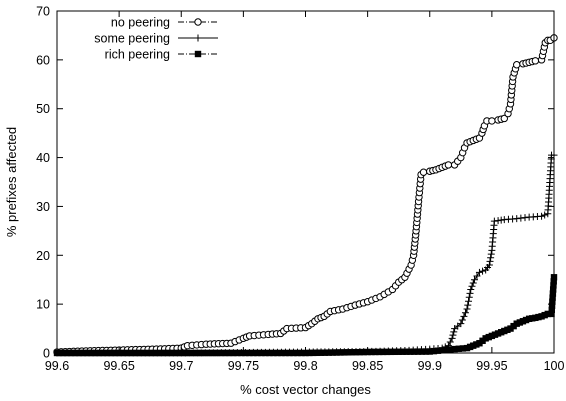 This screenshot has width=566, height=401. What do you see at coordinates (140, 23) in the screenshot?
I see `legend-label-no-peering: no peering` at bounding box center [140, 23].